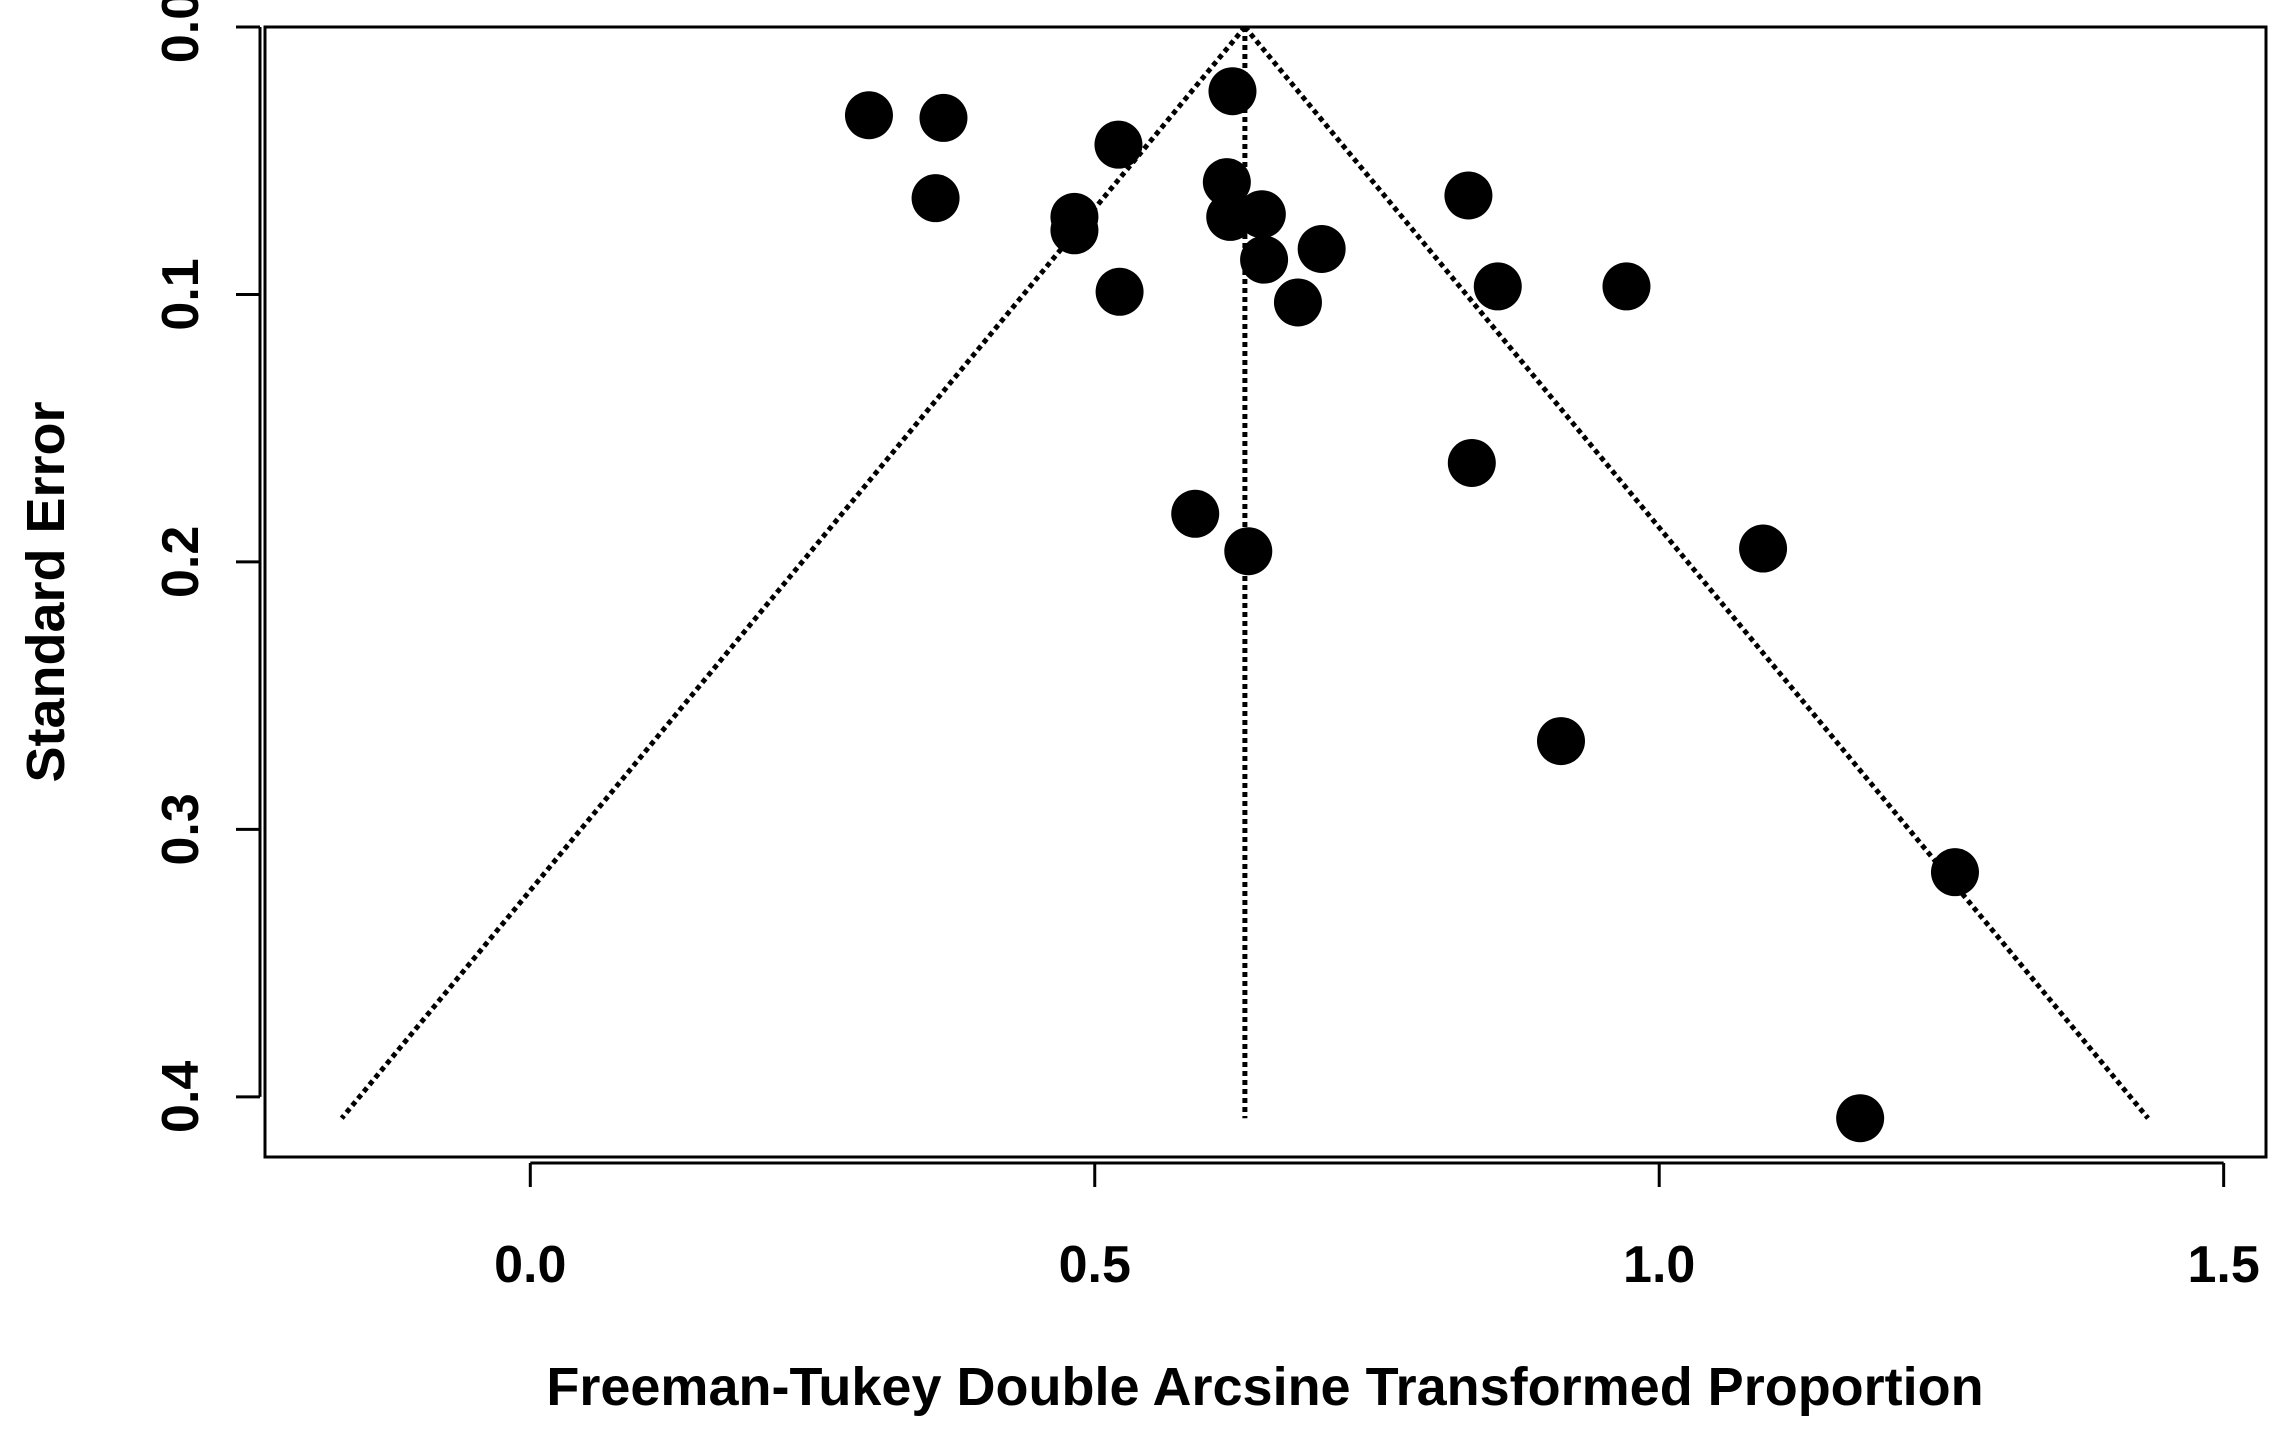 The image size is (2286, 1439). What do you see at coordinates (181, 1097) in the screenshot?
I see `y-tick-label: 0.4` at bounding box center [181, 1097].